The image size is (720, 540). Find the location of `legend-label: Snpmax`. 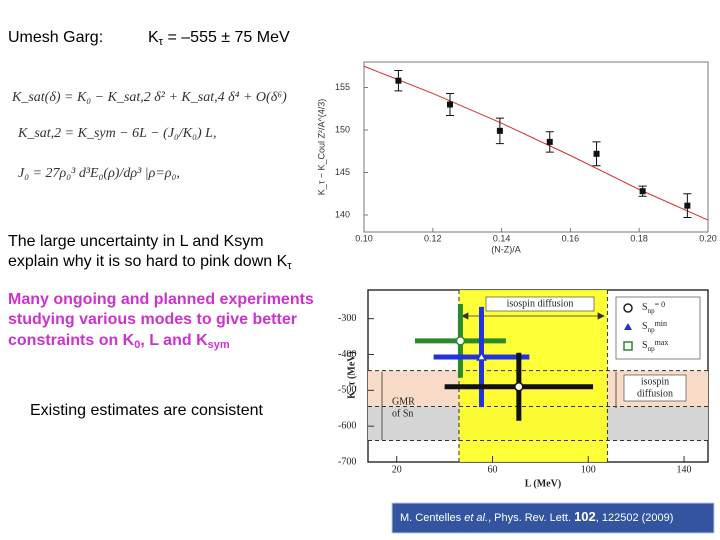

legend-label: Snpmax is located at coordinates (655, 345).